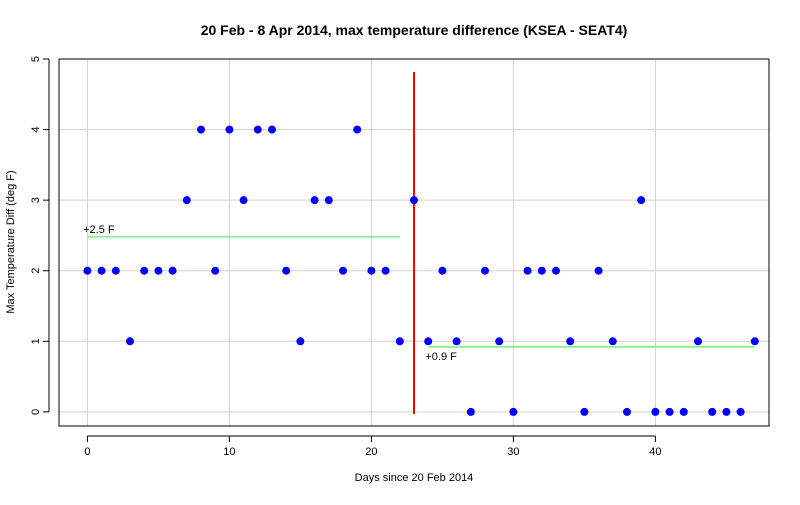  What do you see at coordinates (229, 452) in the screenshot?
I see `x-tick-label: 10` at bounding box center [229, 452].